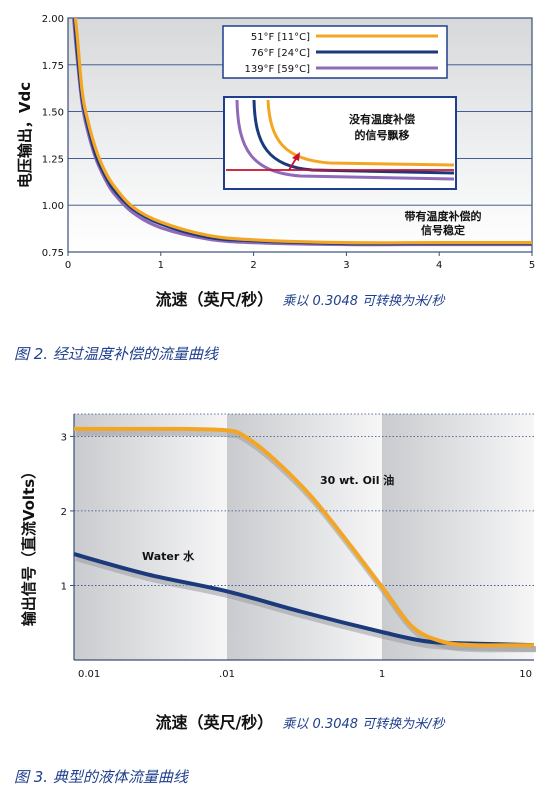  What do you see at coordinates (53, 113) in the screenshot?
I see `chart1-y-tick-label: 1.50` at bounding box center [53, 113].